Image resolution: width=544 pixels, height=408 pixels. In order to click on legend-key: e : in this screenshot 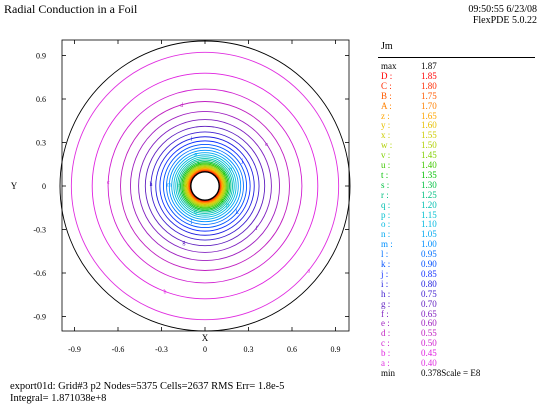, I will do `click(385, 323)`.